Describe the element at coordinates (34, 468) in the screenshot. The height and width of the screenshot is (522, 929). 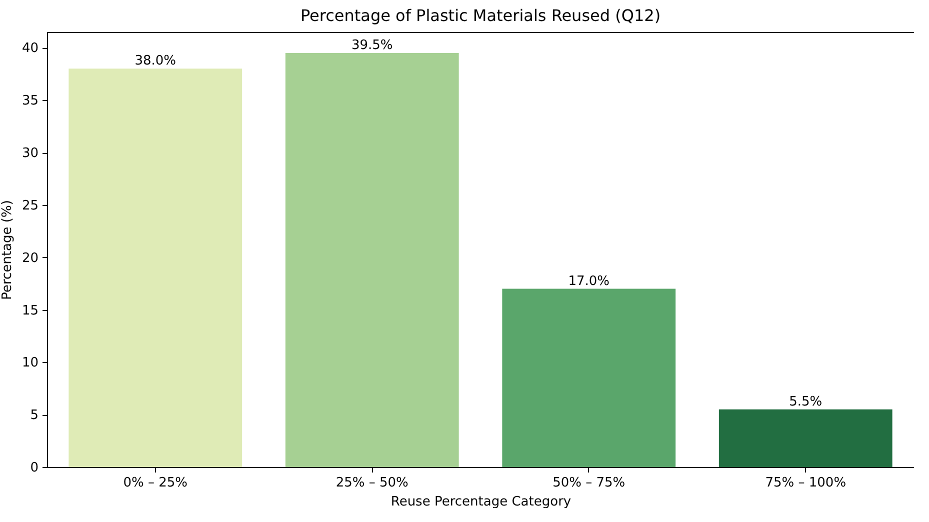
I see `y-tick-label: 0` at that location.